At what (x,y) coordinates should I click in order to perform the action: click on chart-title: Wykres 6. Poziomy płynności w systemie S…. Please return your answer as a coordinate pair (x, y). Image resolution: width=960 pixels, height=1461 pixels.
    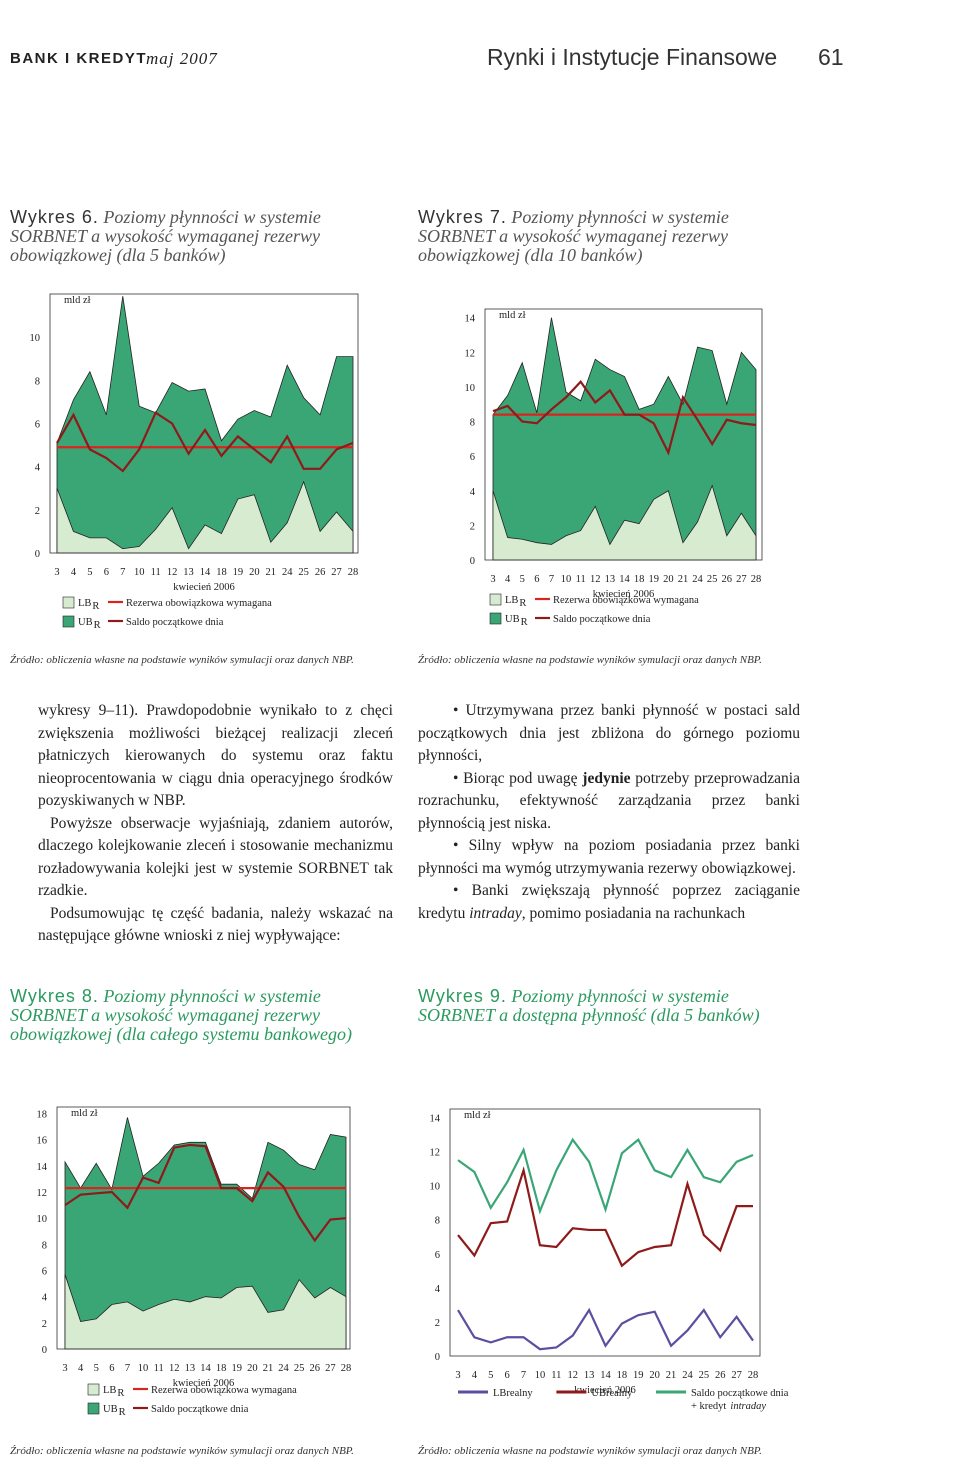
    Looking at the image, I should click on (202, 236).